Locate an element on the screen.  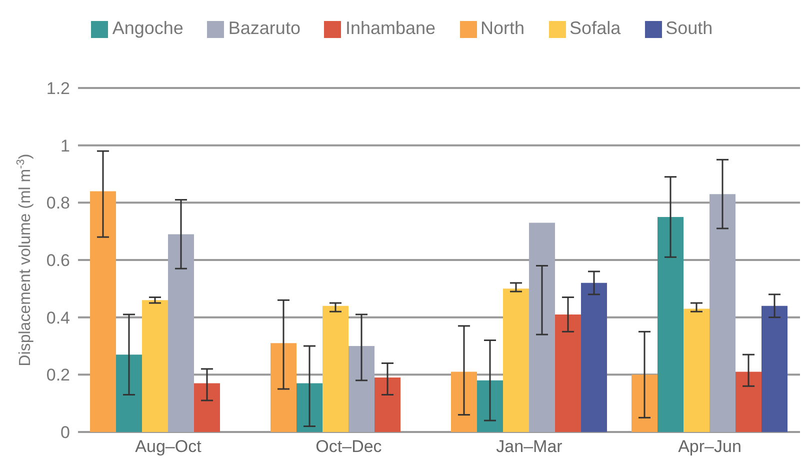
y-tick-label: 1.2 is located at coordinates (58, 88).